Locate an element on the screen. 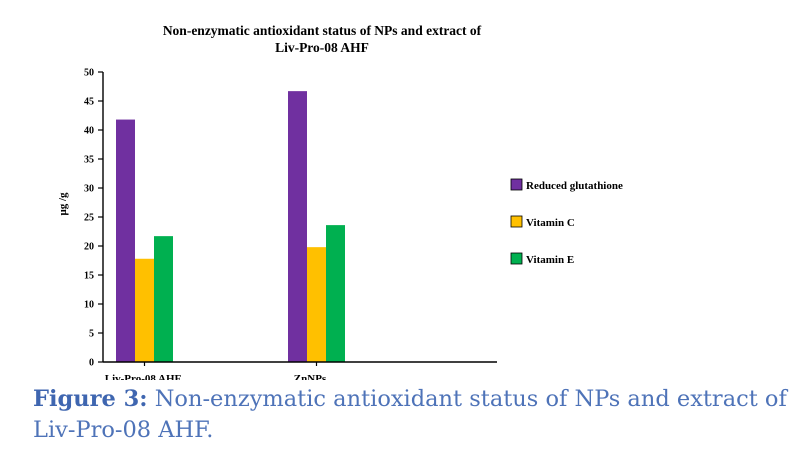  legend-label: Vitamin C is located at coordinates (550, 223).